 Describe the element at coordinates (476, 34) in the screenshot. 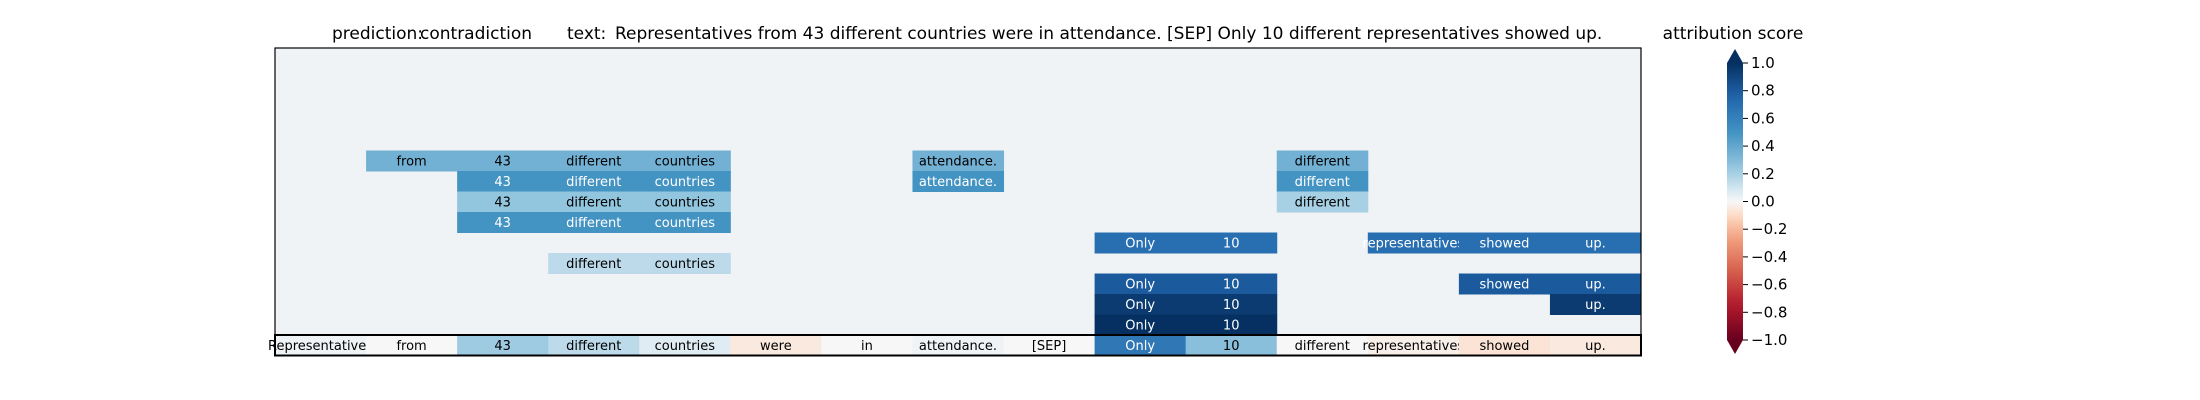

I see `prediction-value: contradiction` at that location.